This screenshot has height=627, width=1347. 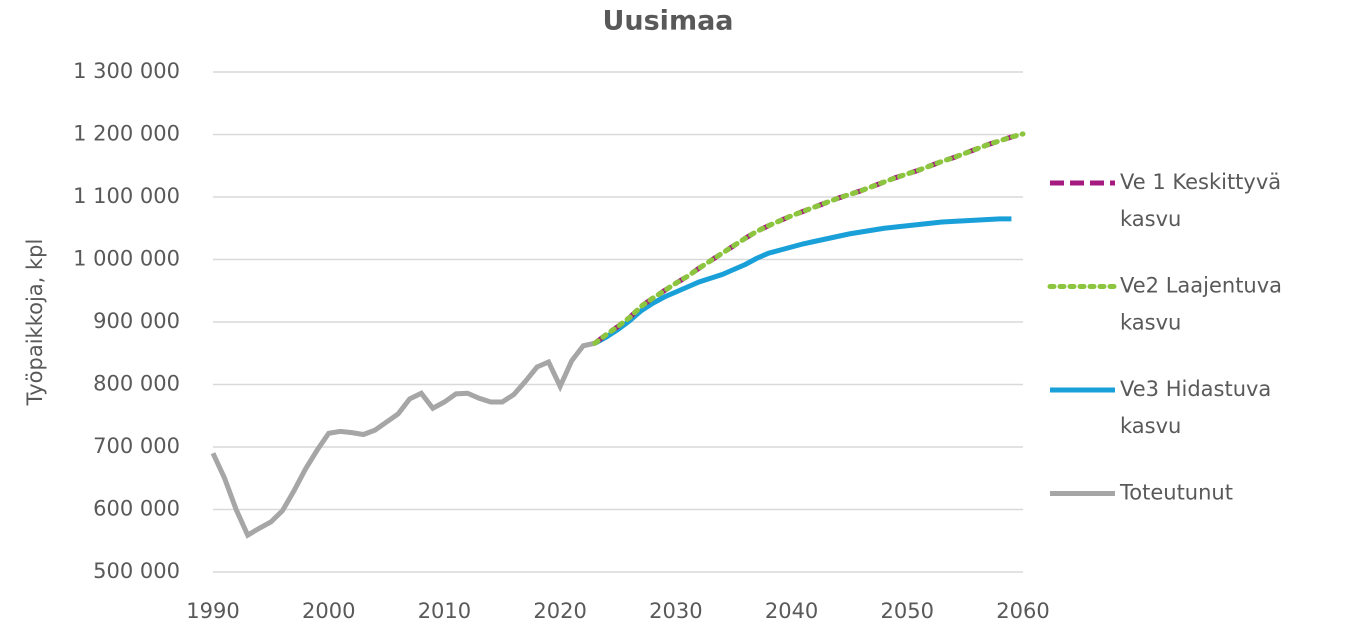 I want to click on x-tick-label: 2020, so click(x=559, y=611).